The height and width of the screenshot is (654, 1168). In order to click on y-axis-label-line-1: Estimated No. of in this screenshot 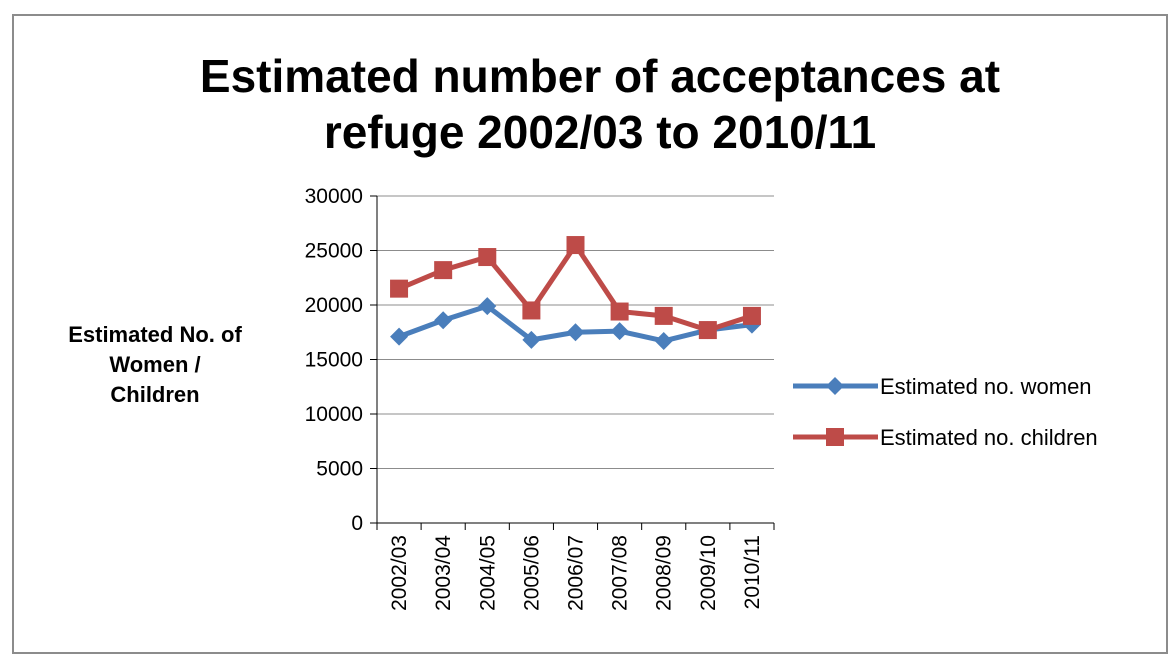, I will do `click(155, 334)`.